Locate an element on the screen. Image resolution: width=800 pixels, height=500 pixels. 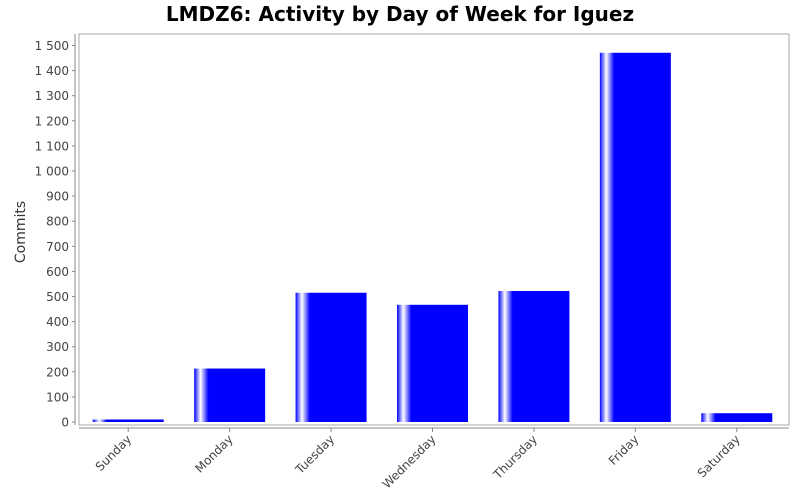
y-tick-label: 300 is located at coordinates (57, 347).